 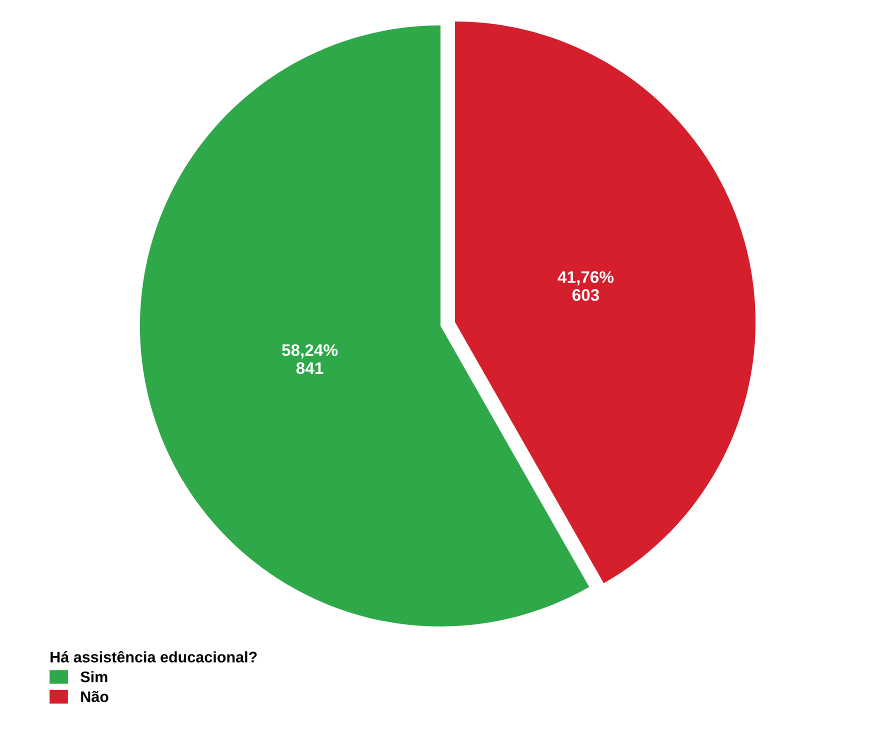 I want to click on legend-title: Há assistência educacional?, so click(x=153, y=656).